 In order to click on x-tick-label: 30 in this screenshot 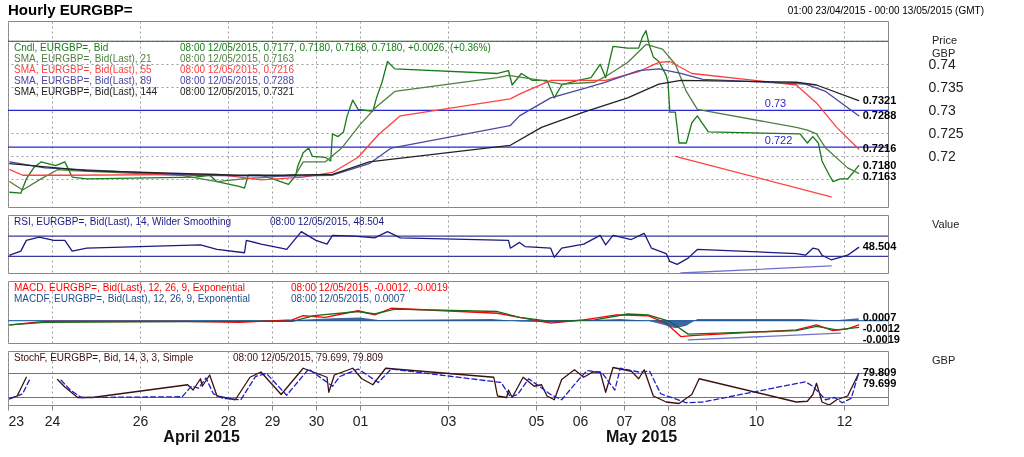, I will do `click(316, 420)`.